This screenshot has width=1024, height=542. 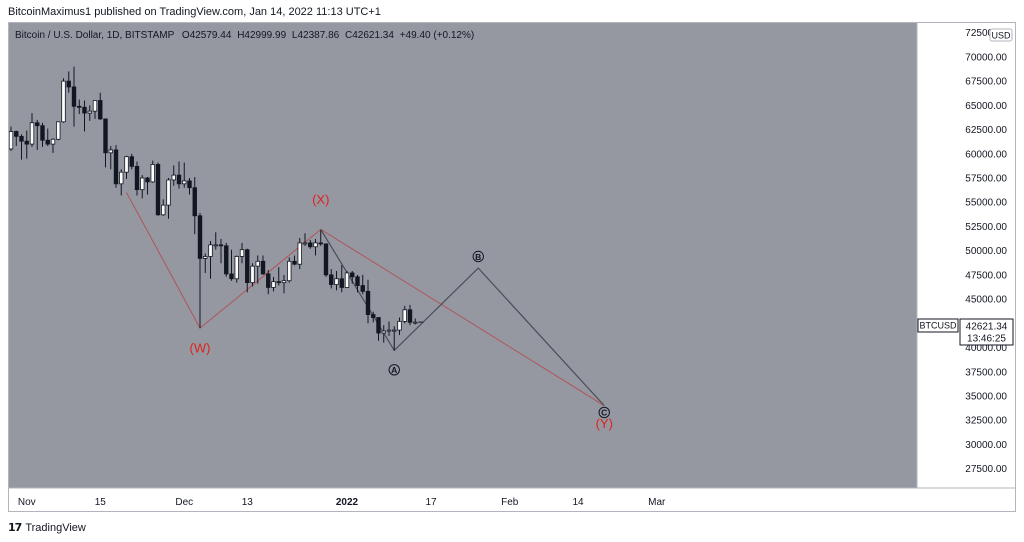 I want to click on legend-high-label: H, so click(x=240, y=35).